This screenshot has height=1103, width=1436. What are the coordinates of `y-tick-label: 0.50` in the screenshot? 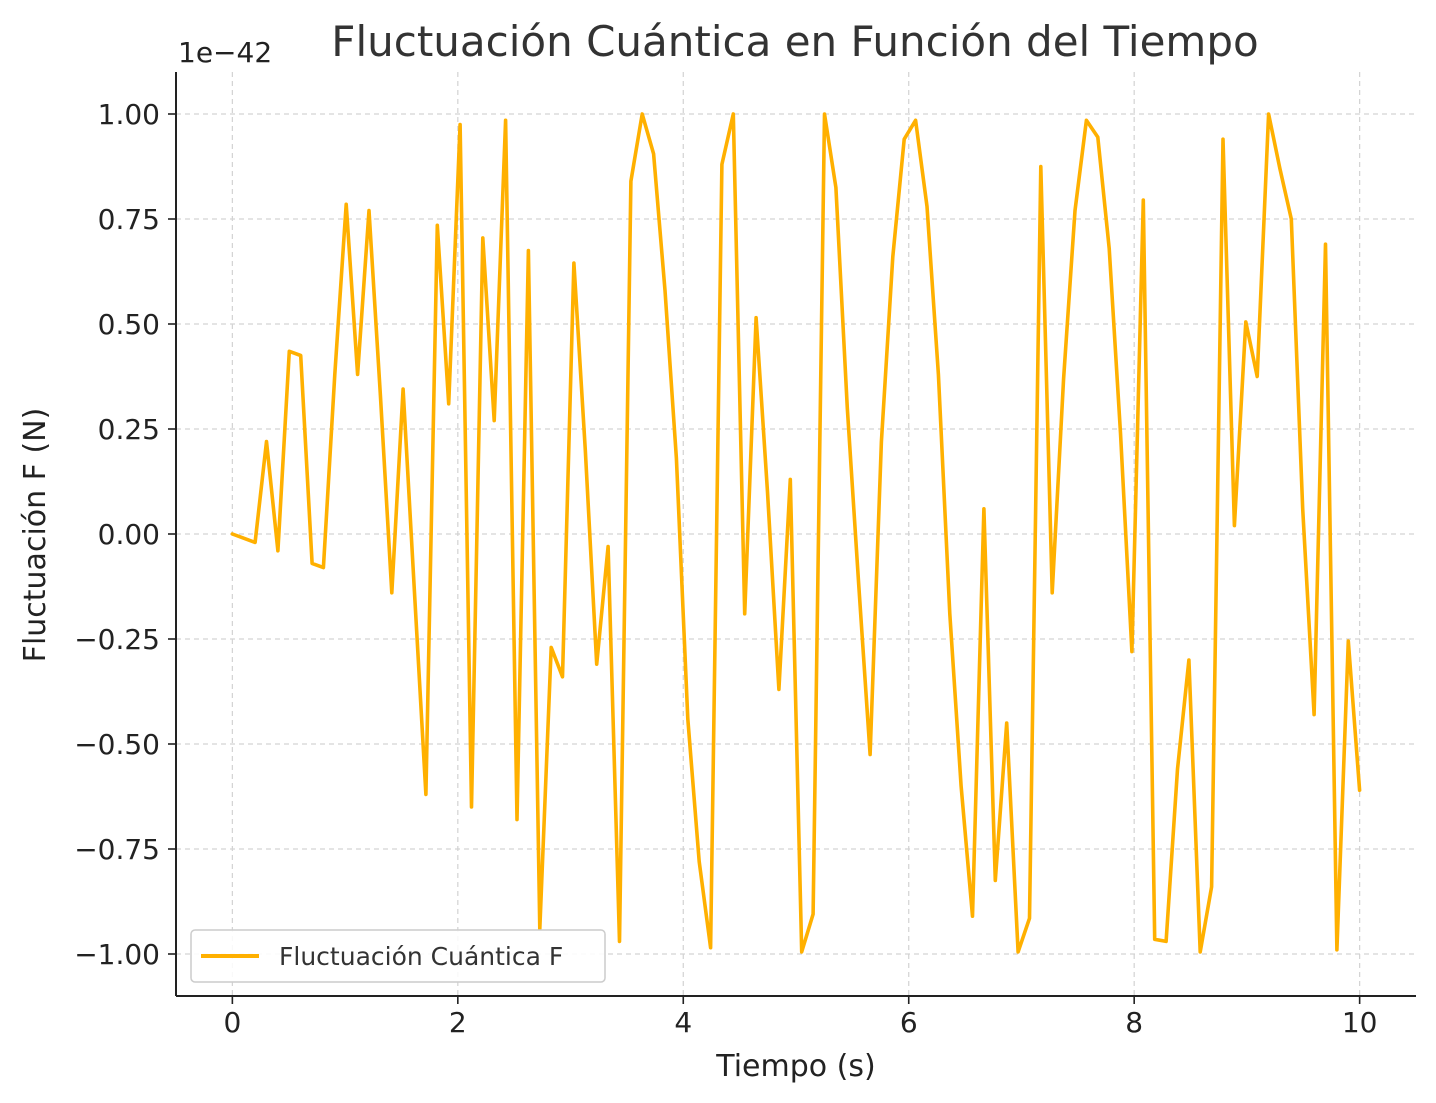 It's located at (129, 324).